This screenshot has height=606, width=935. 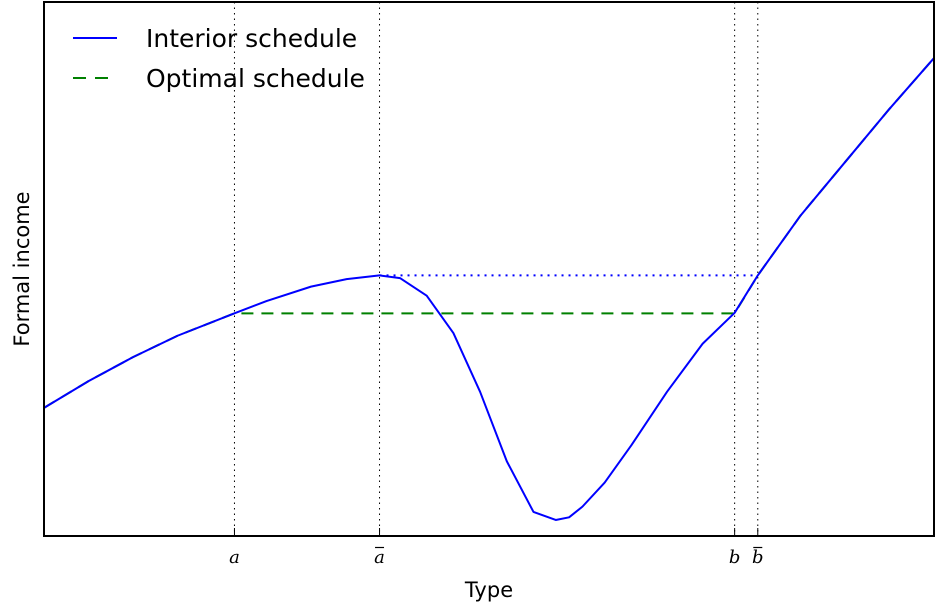 I want to click on x-tick-label-1: a, so click(x=379, y=557).